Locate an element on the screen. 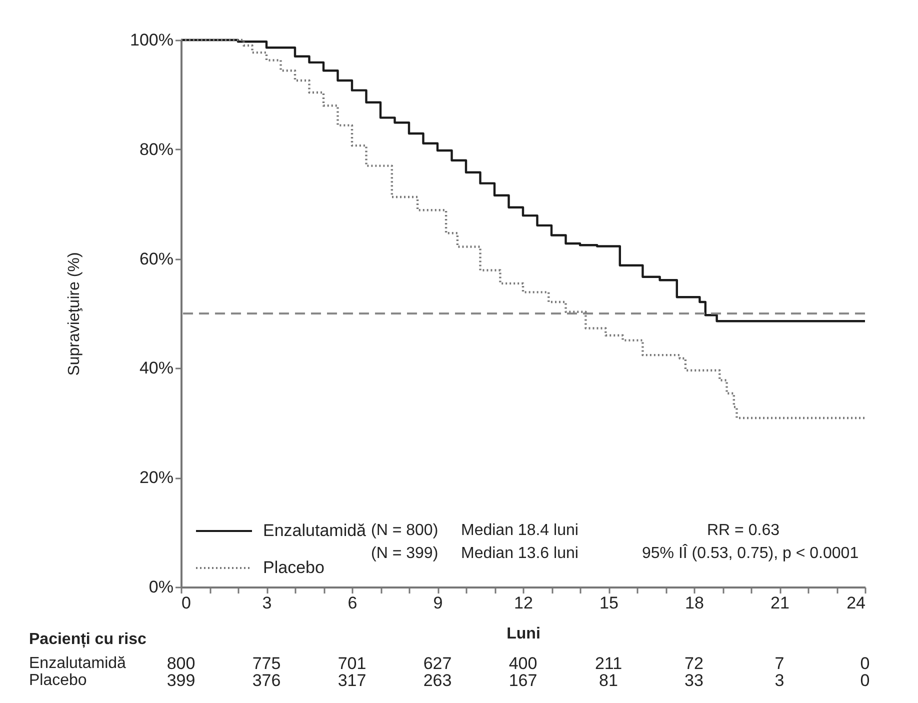 The width and height of the screenshot is (918, 703). y-tick-label: 100% is located at coordinates (152, 40).